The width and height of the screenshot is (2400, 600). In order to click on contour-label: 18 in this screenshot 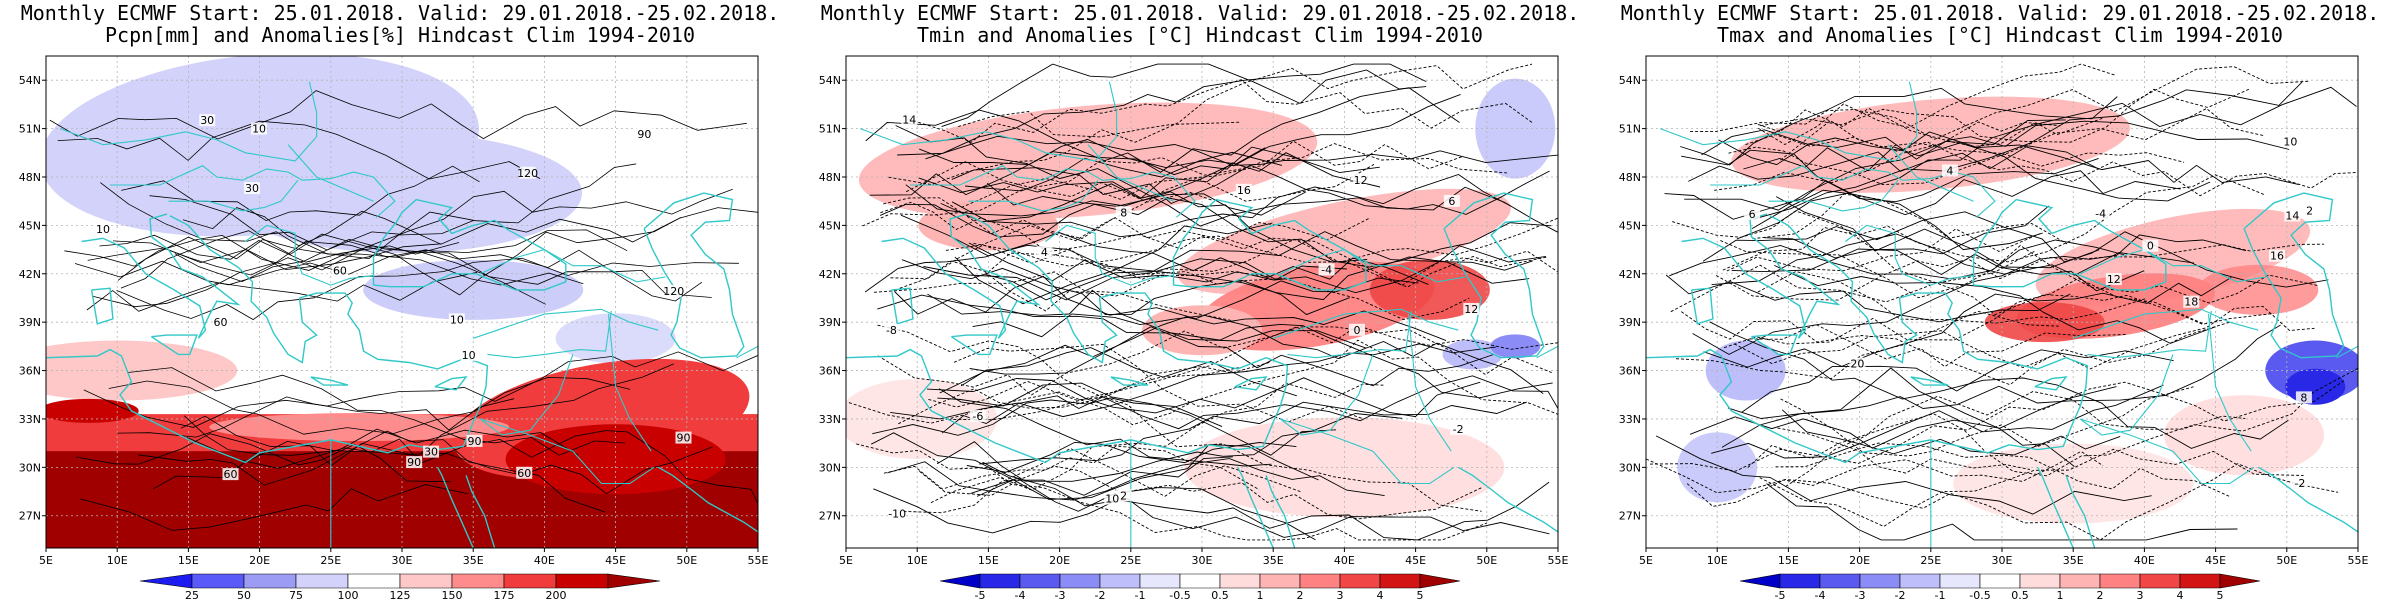, I will do `click(2191, 302)`.